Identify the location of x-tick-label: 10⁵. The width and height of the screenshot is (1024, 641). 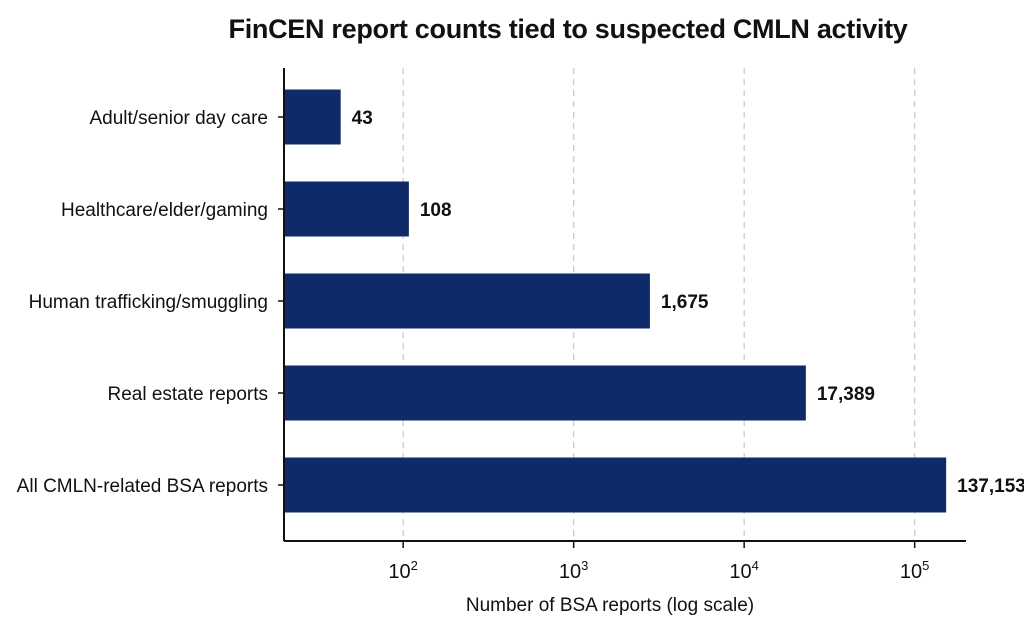
(914, 570).